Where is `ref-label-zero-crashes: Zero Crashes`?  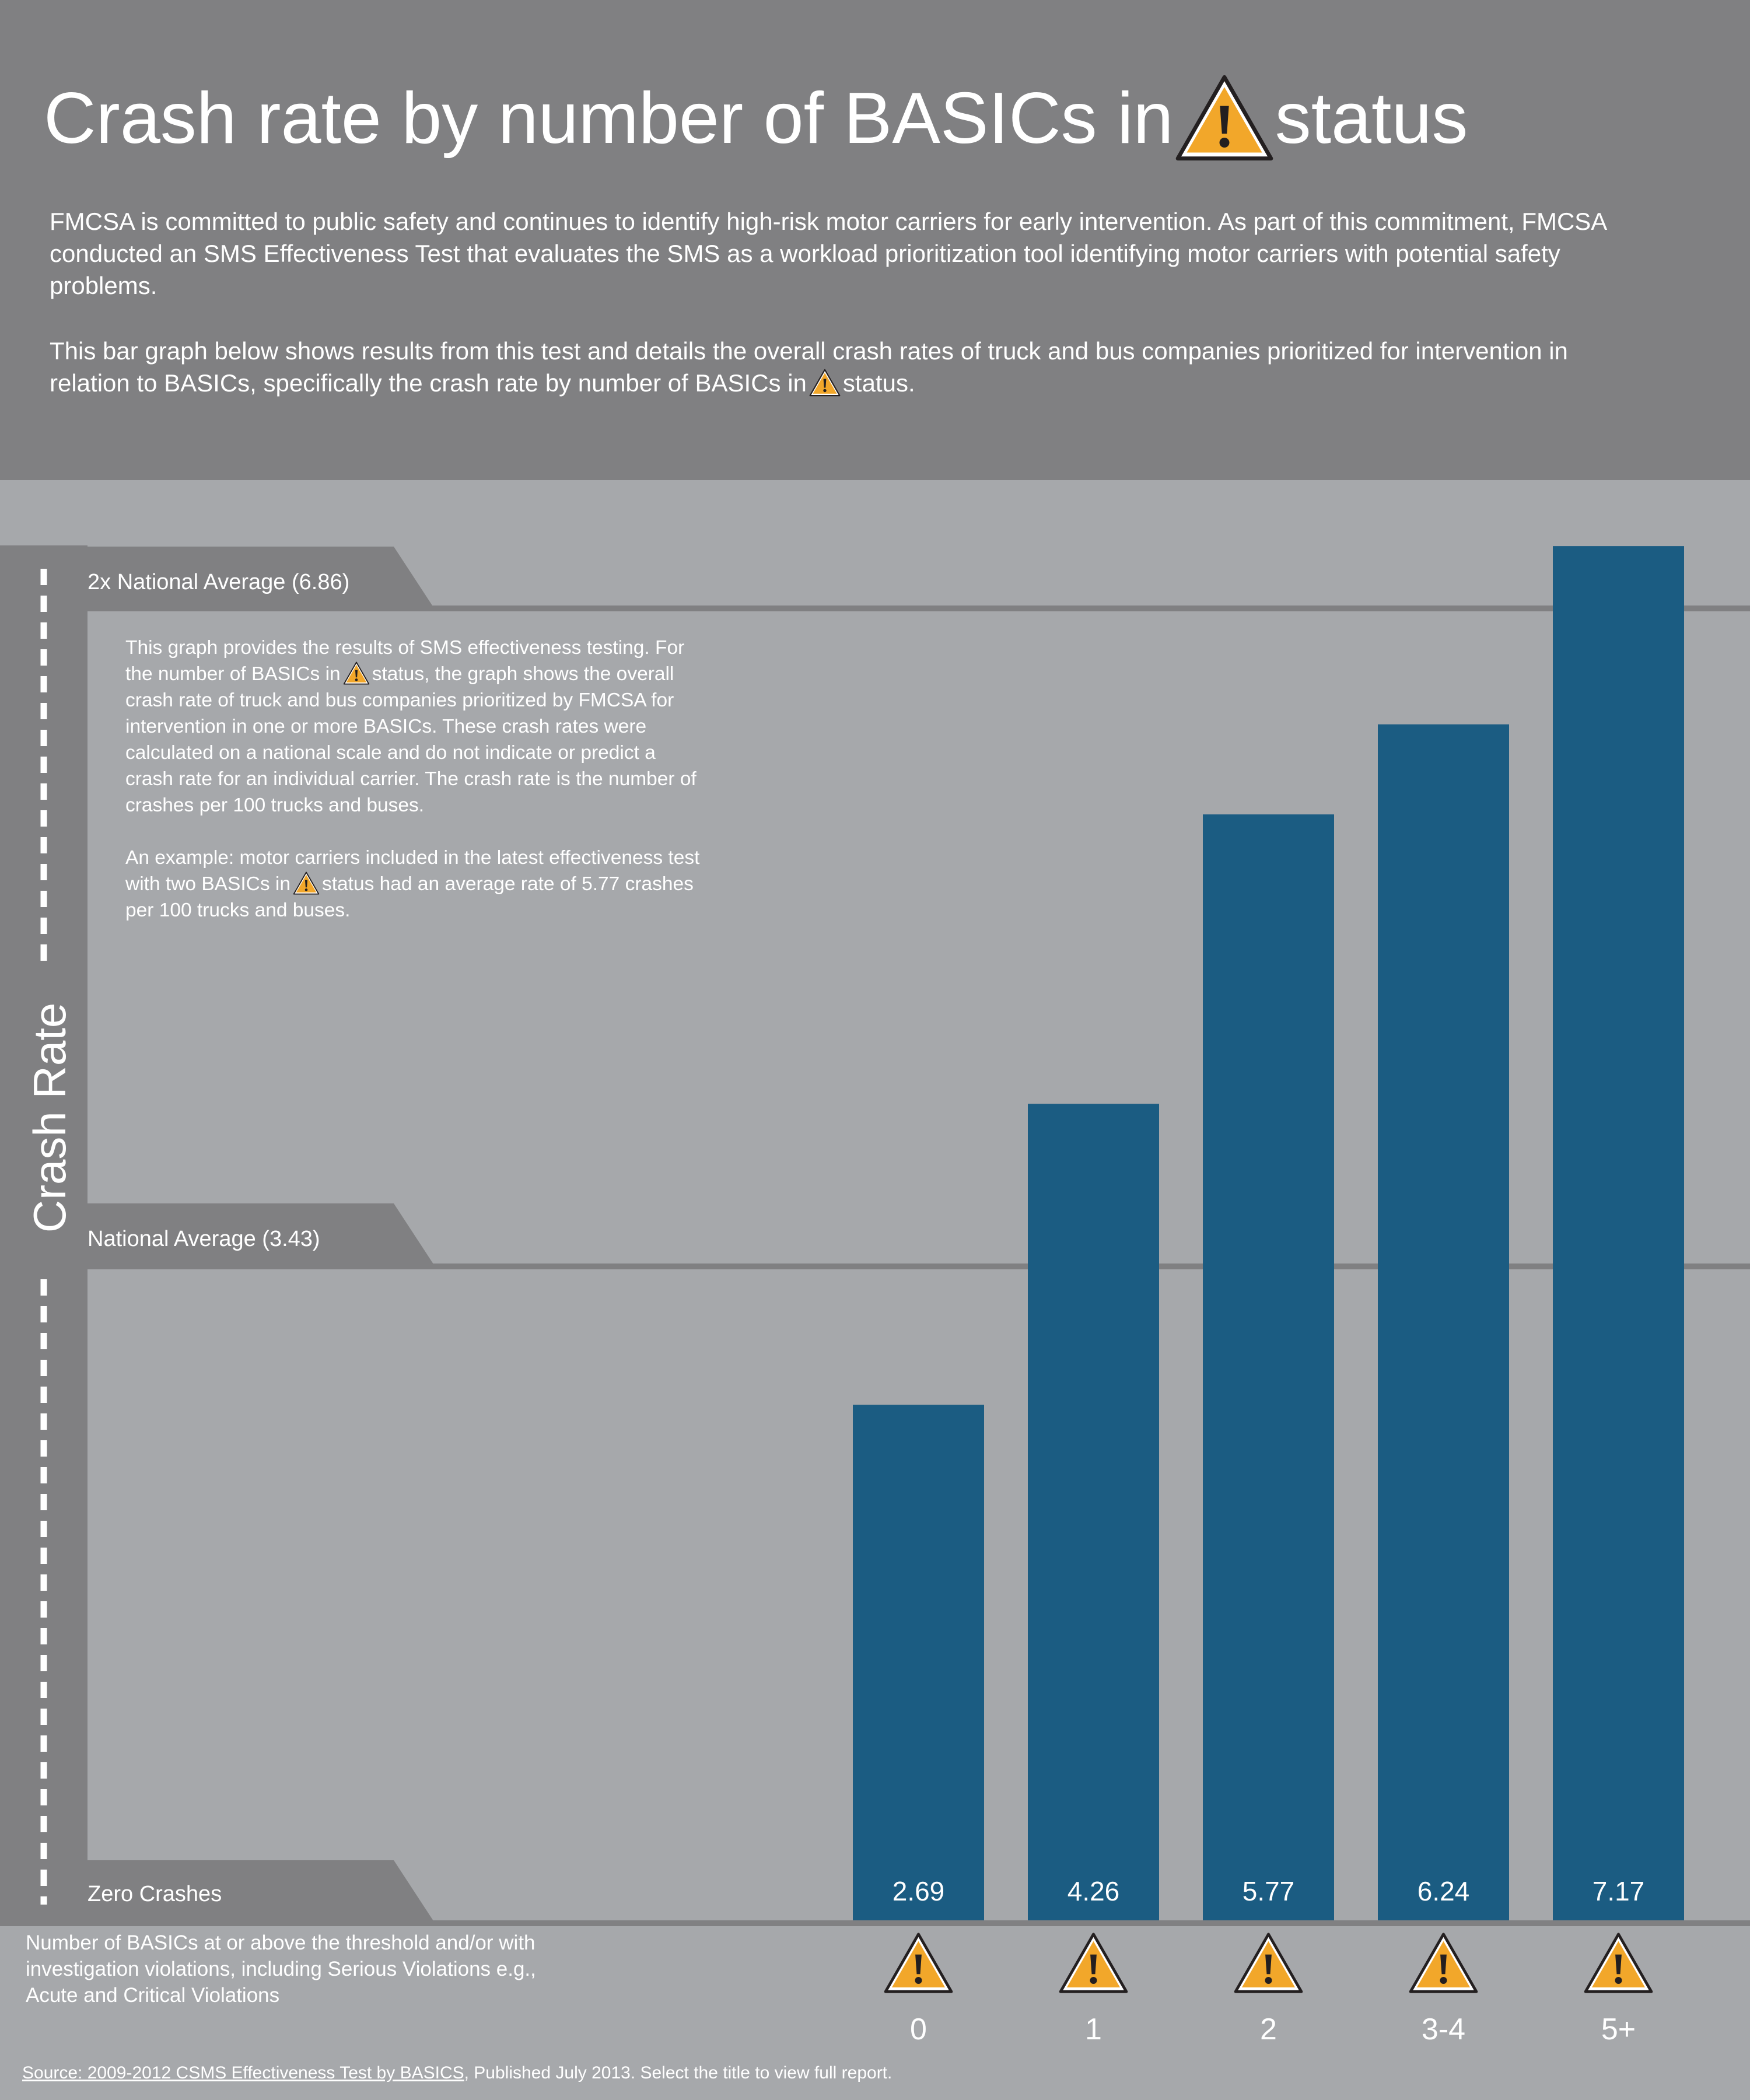
ref-label-zero-crashes: Zero Crashes is located at coordinates (155, 1894).